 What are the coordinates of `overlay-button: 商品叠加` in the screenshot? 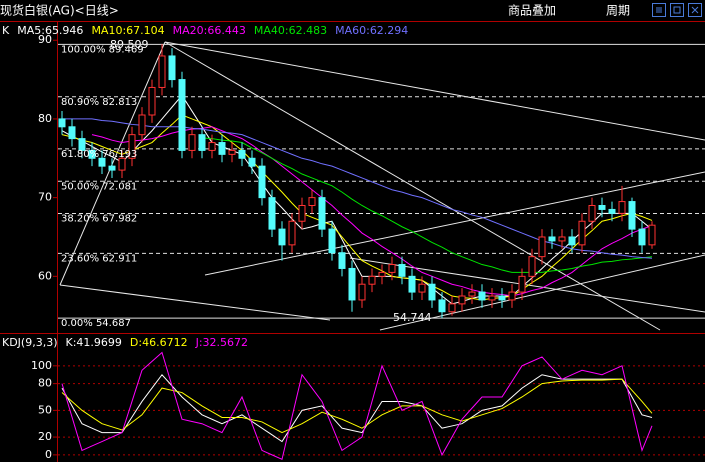 It's located at (532, 10).